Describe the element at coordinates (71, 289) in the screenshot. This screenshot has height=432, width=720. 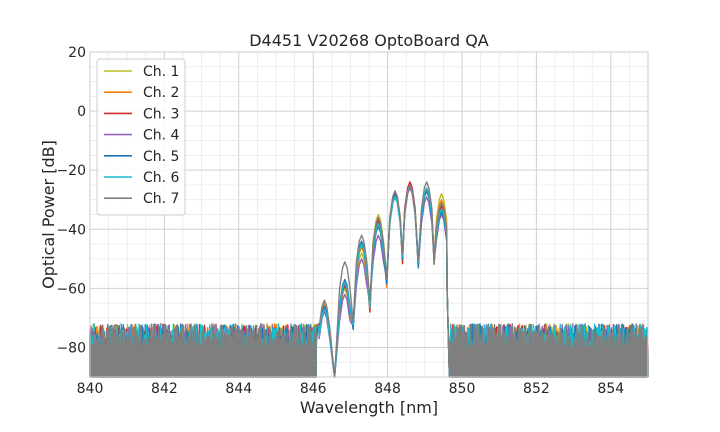
I see `y-tick-label: −60` at that location.